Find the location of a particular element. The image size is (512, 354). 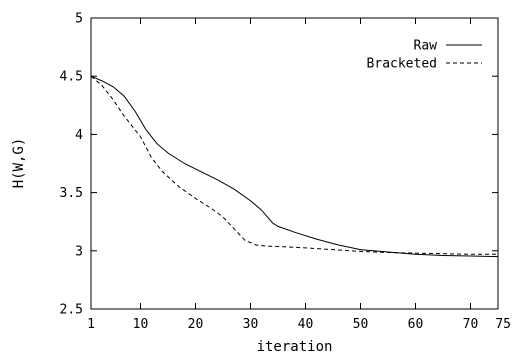

x-tick-label: 40 is located at coordinates (306, 324).